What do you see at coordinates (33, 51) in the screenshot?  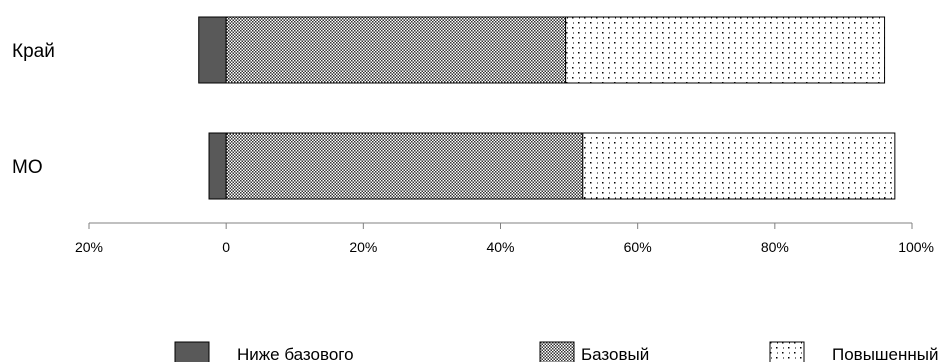 I see `category-label: Край` at bounding box center [33, 51].